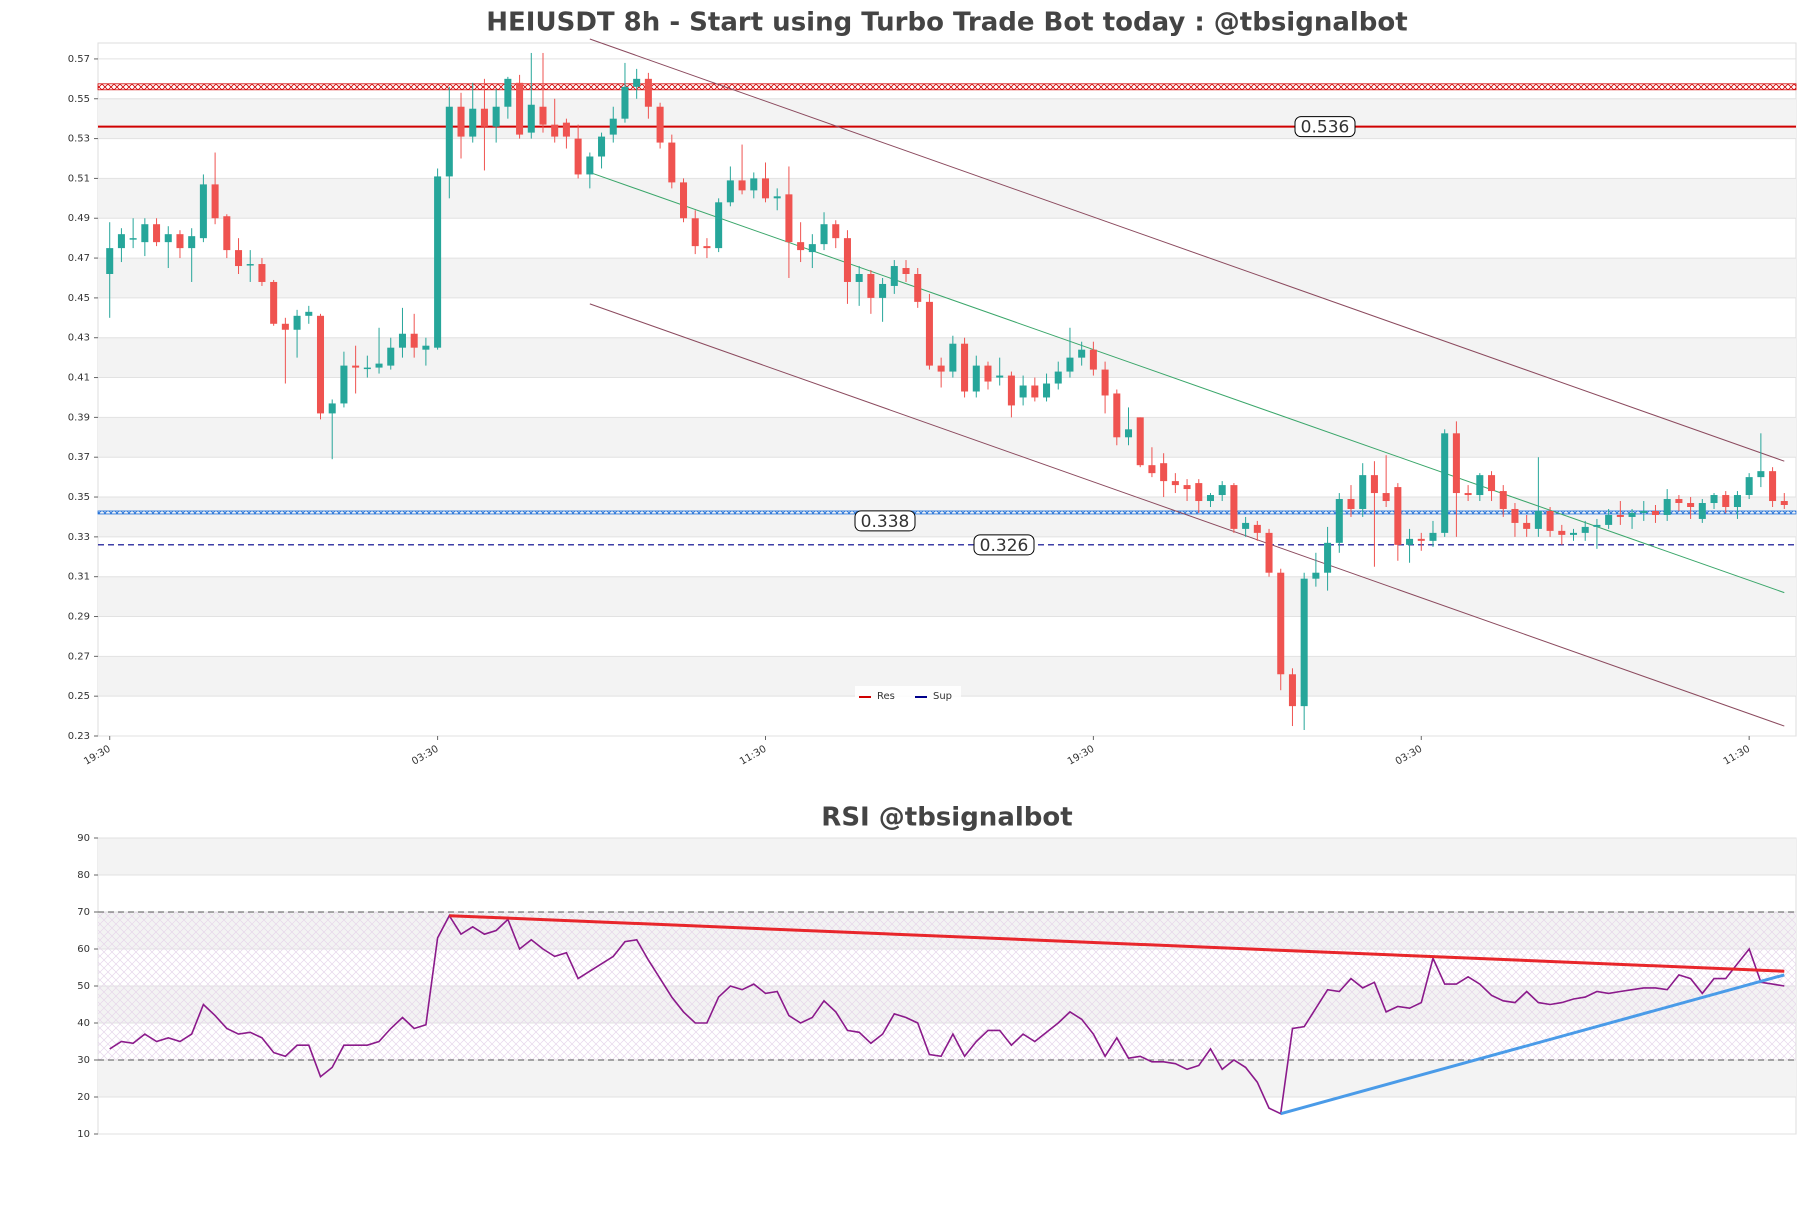 This screenshot has width=1811, height=1208. Describe the element at coordinates (79, 178) in the screenshot. I see `y-tick-label: 0.51` at that location.